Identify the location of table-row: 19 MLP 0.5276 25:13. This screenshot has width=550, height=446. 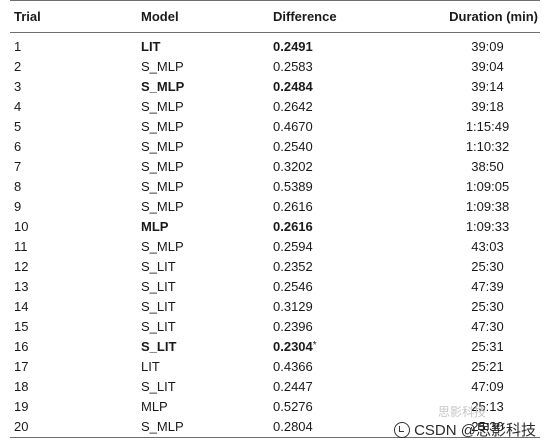
(275, 407).